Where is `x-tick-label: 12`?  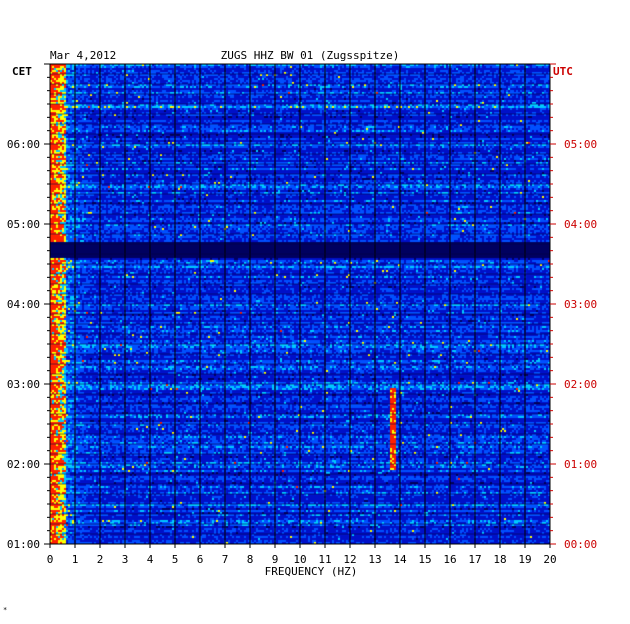 x-tick-label: 12 is located at coordinates (349, 559).